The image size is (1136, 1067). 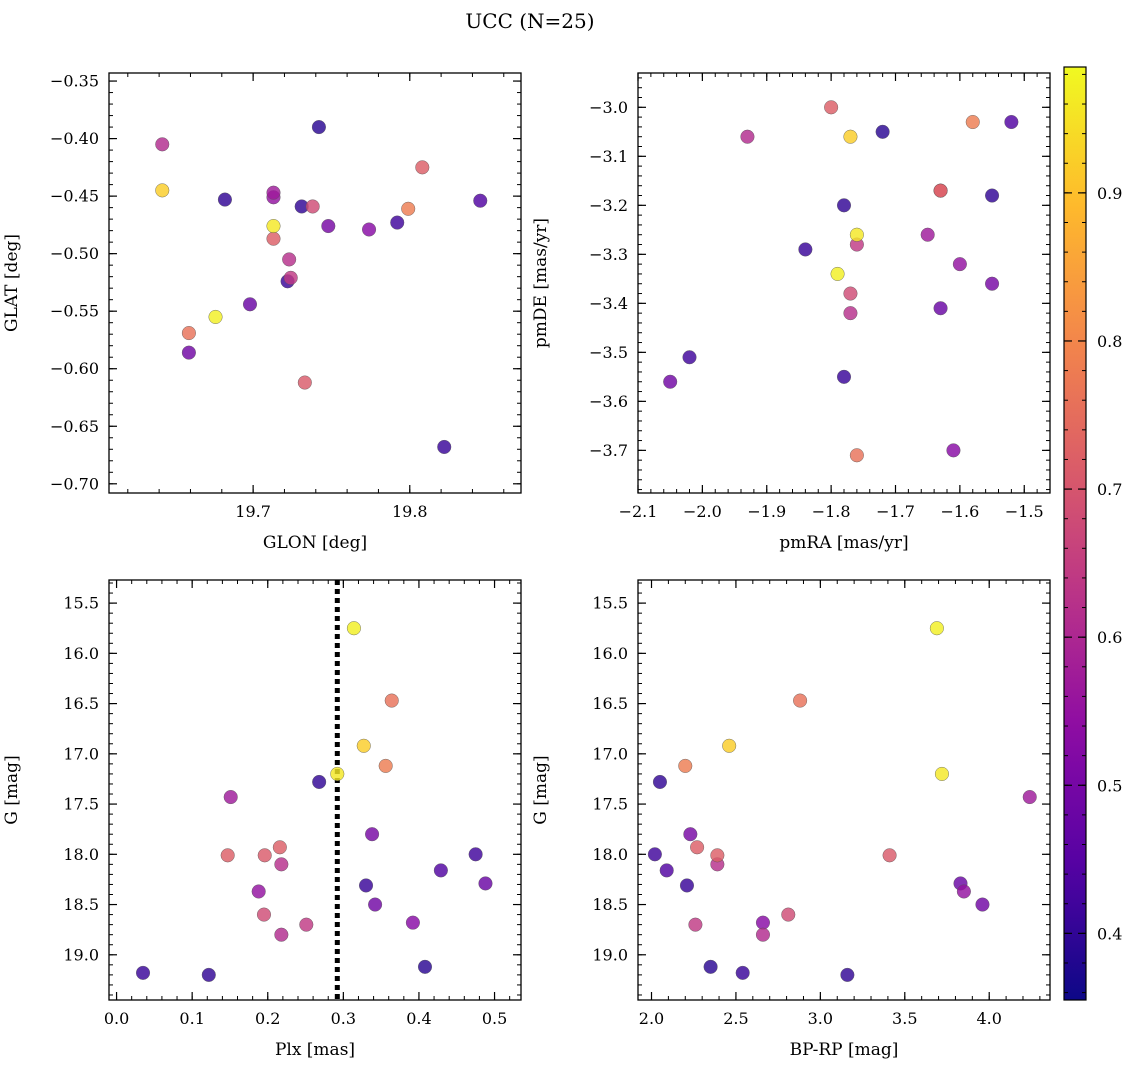 What do you see at coordinates (191, 1018) in the screenshot?
I see `x-tick-label: 0.1` at bounding box center [191, 1018].